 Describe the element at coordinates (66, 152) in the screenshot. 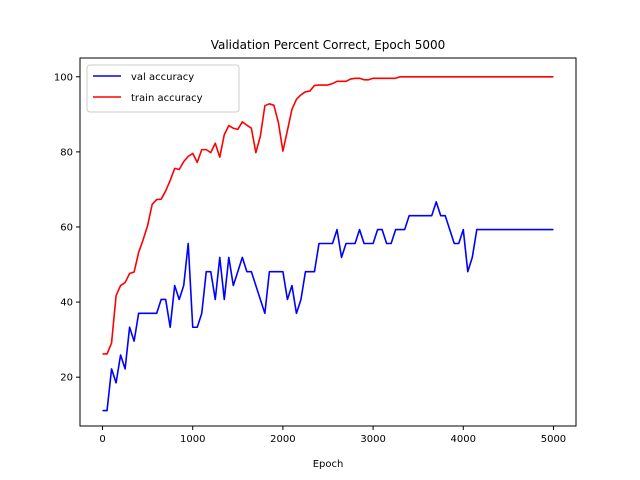

I see `y-tick-label: 80` at that location.